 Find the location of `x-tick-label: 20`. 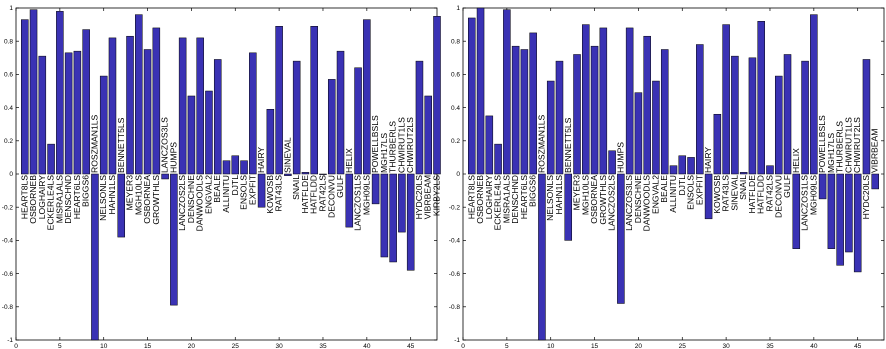

x-tick-label: 20 is located at coordinates (192, 346).